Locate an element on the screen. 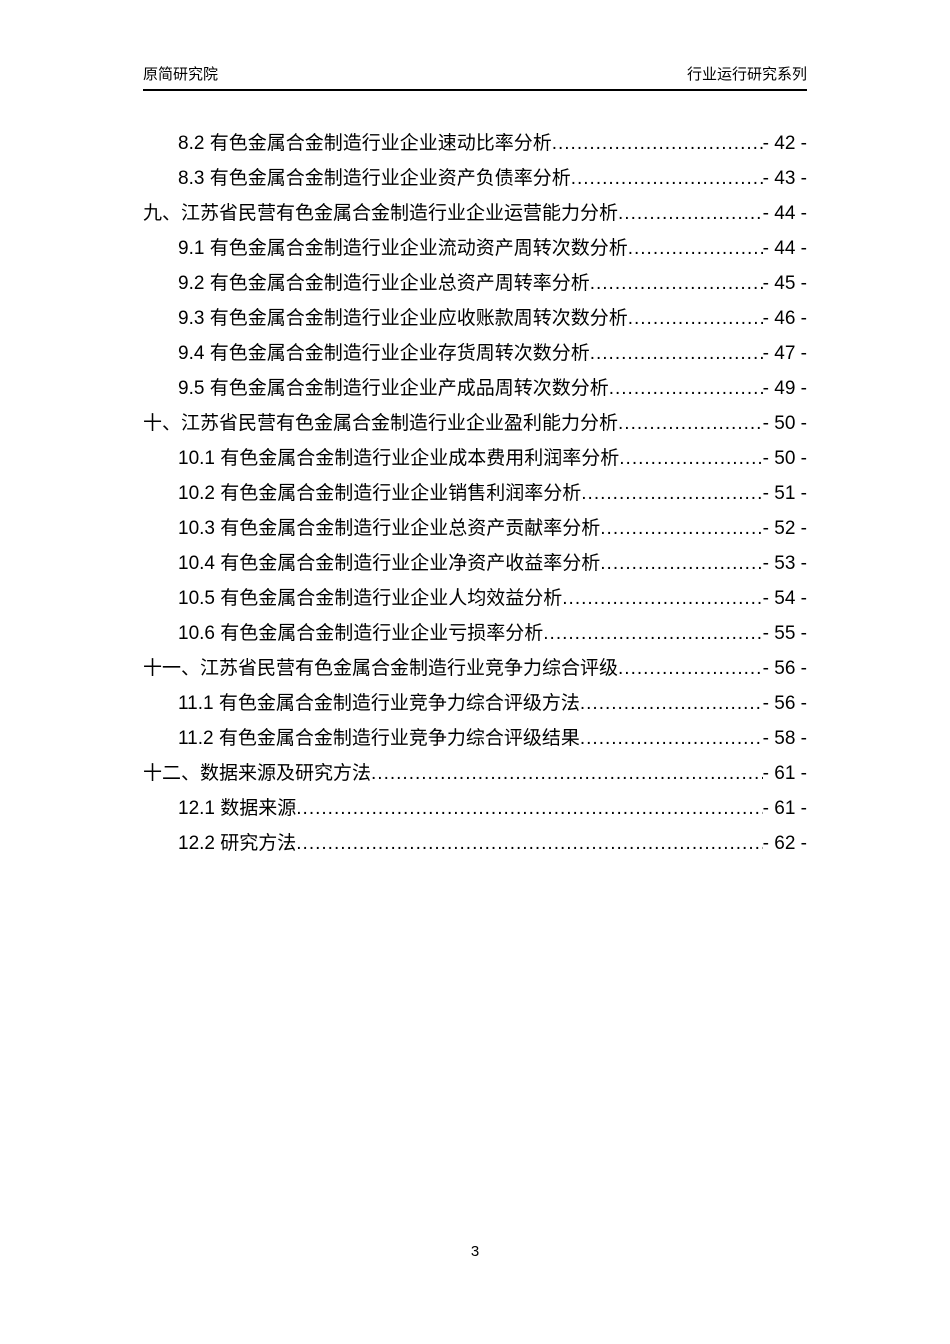 The height and width of the screenshot is (1344, 950). toc-entry-page: - 47 - is located at coordinates (784, 353).